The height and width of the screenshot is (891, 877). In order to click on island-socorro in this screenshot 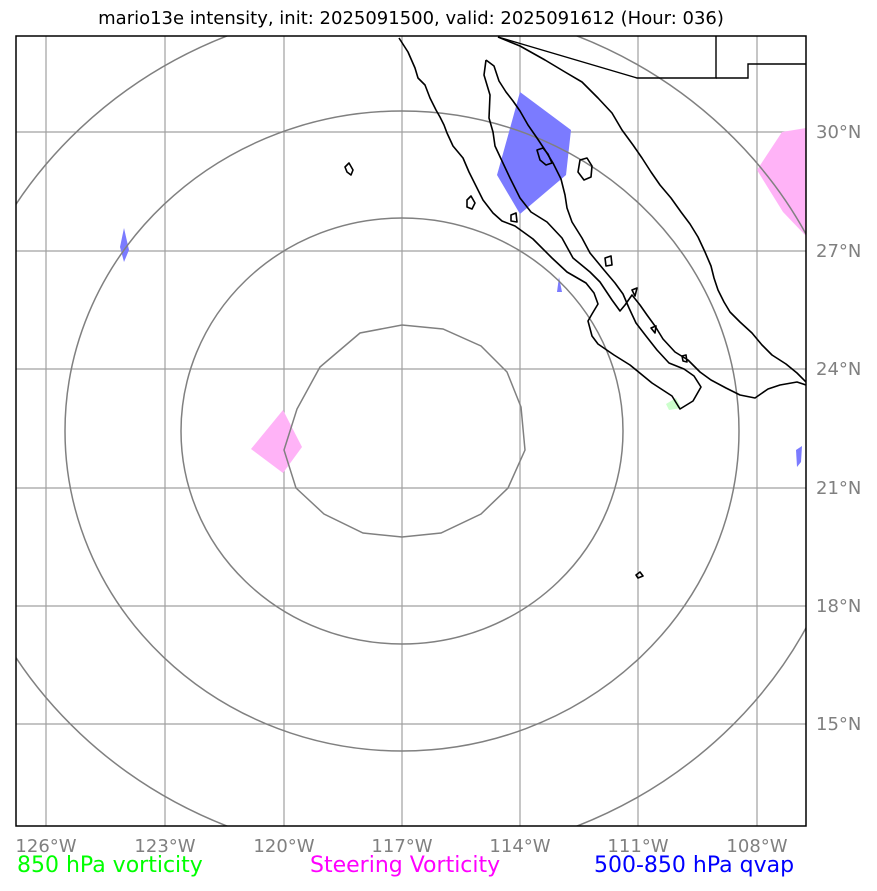, I will do `click(639, 575)`.